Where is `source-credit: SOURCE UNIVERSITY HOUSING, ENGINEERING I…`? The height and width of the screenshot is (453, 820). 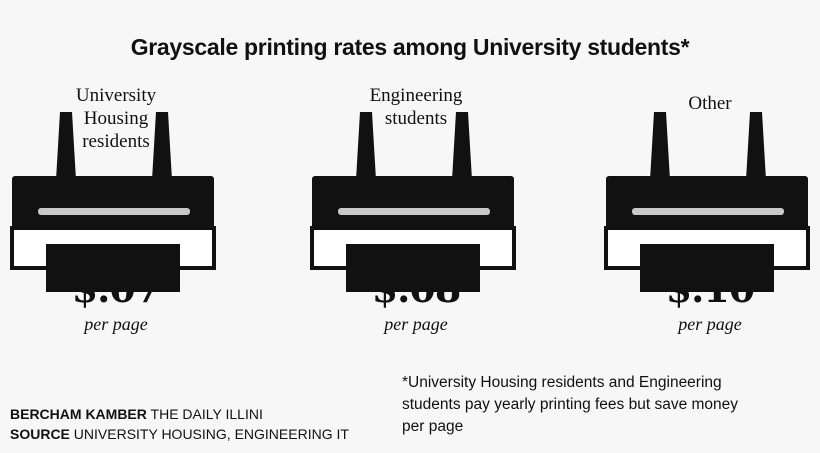
source-credit: SOURCE UNIVERSITY HOUSING, ENGINEERING I… is located at coordinates (179, 434).